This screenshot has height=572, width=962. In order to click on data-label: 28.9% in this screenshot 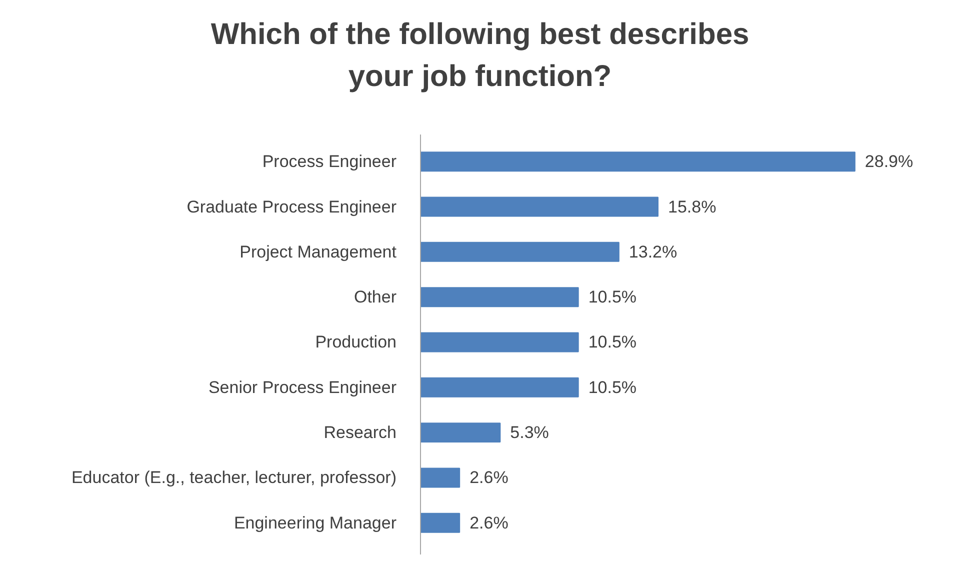, I will do `click(889, 162)`.